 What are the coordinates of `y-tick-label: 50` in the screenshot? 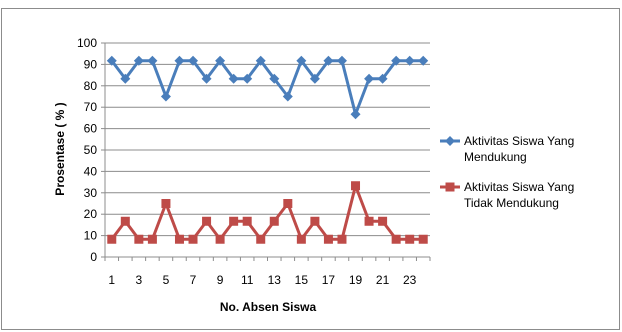 It's located at (91, 150).